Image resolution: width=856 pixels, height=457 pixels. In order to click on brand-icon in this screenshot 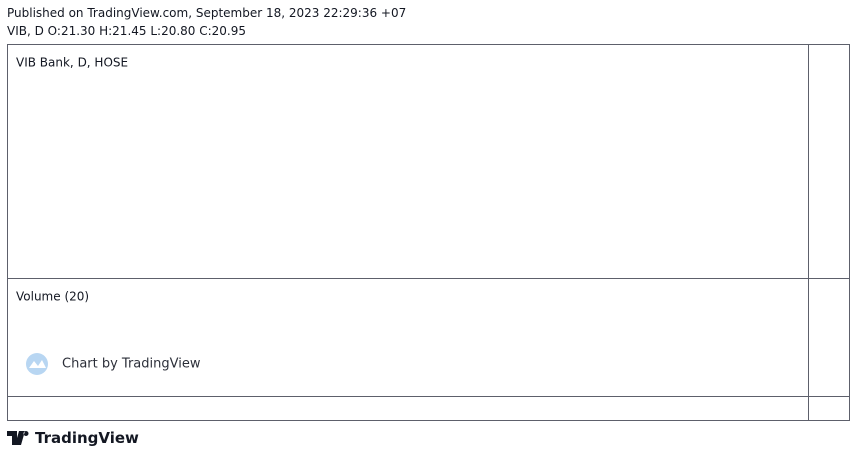, I will do `click(18, 438)`.